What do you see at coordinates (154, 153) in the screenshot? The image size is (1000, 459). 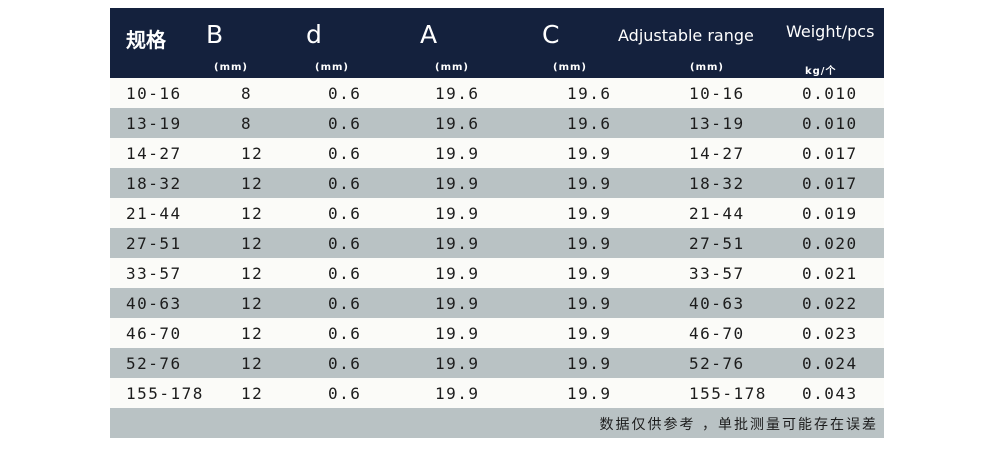 I see `cell-spec: 14-27` at bounding box center [154, 153].